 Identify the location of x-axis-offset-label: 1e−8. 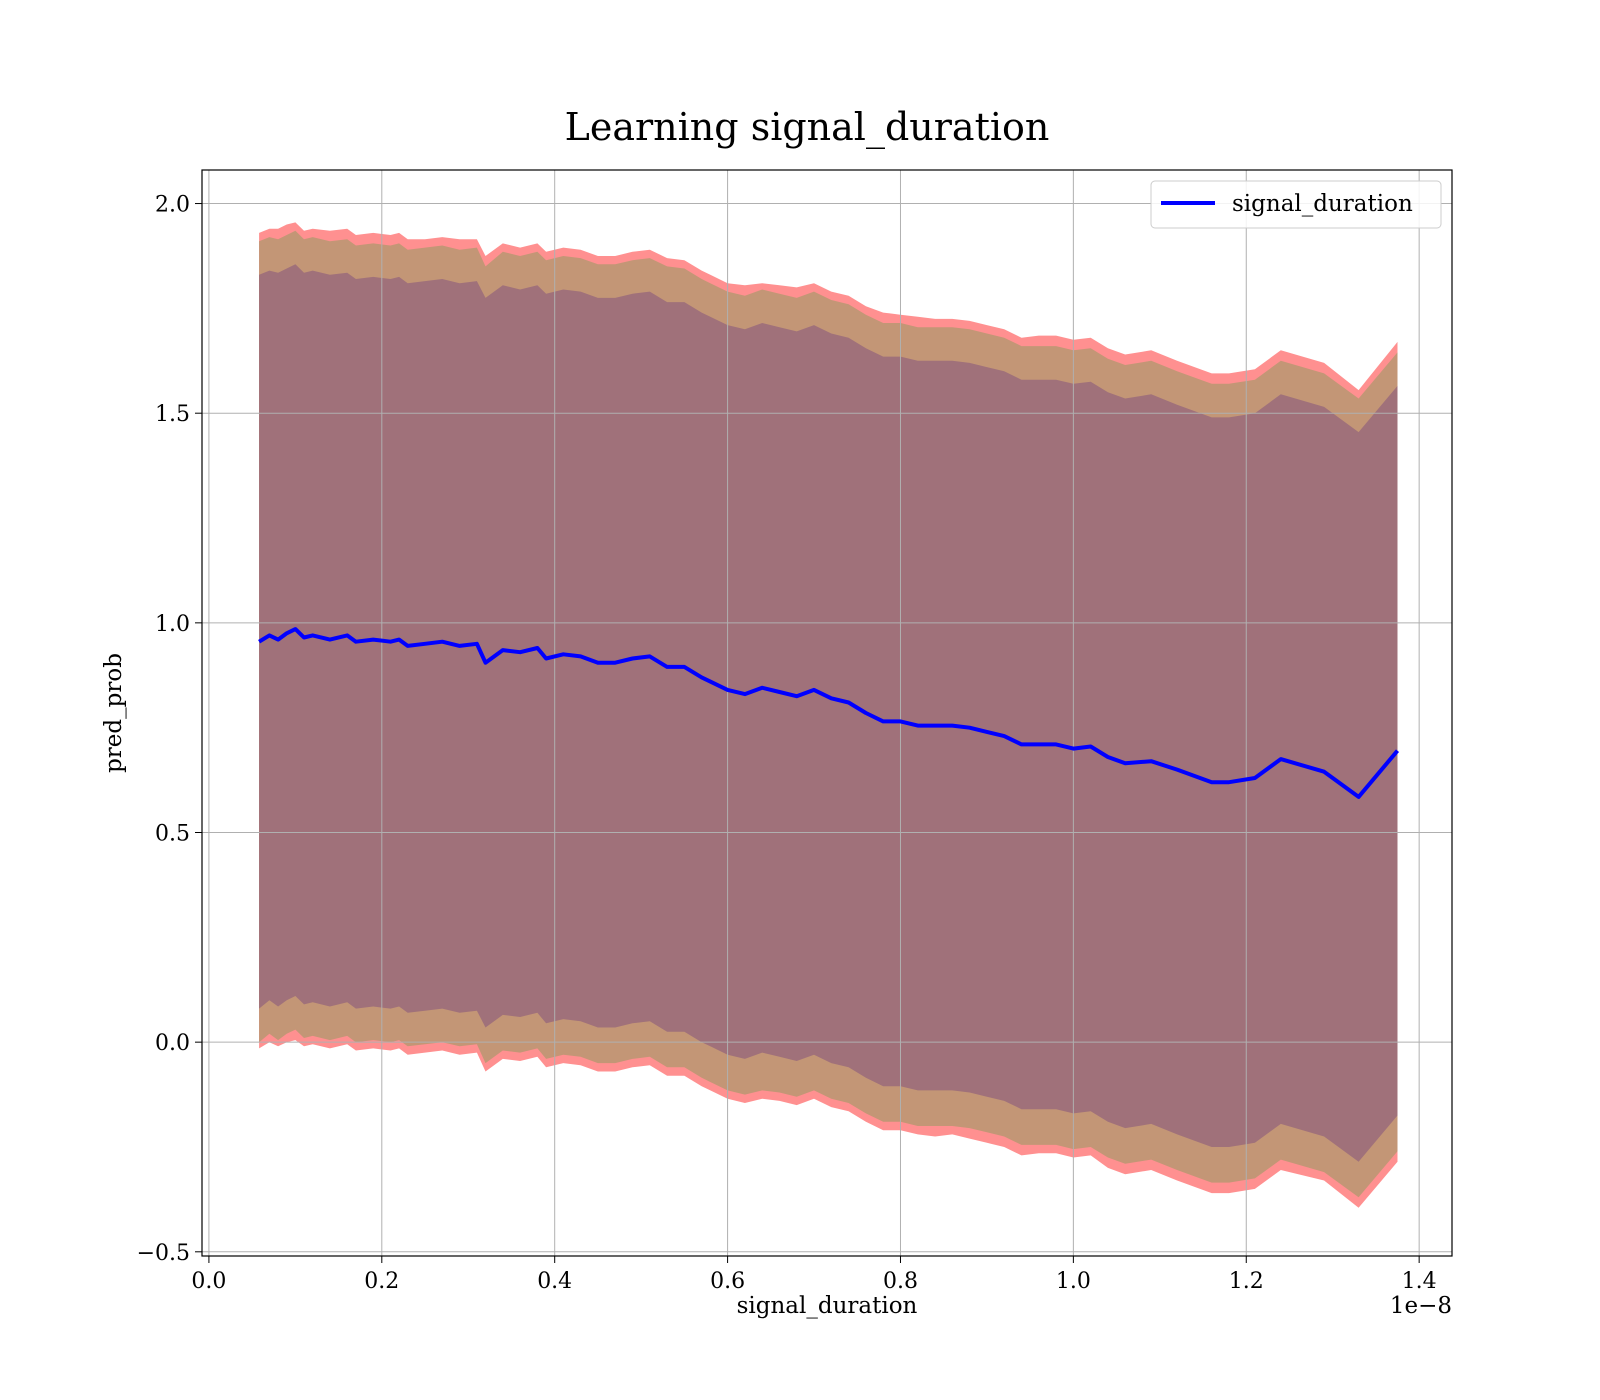
(1421, 1306).